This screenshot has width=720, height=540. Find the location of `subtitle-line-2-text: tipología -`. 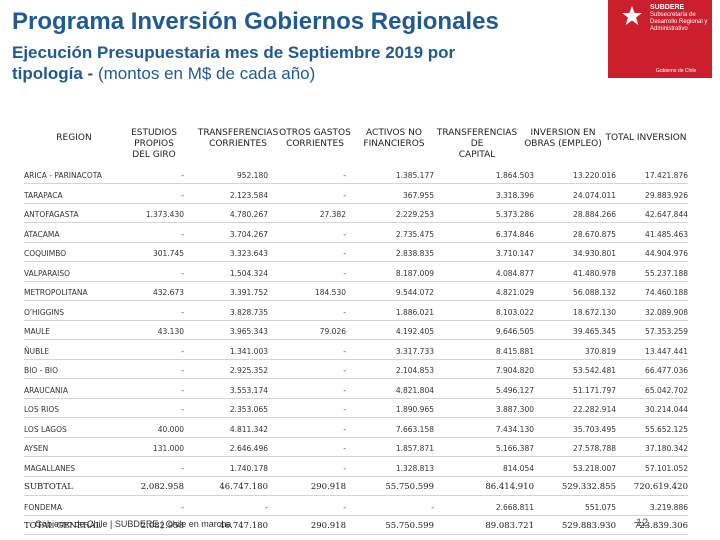

subtitle-line-2-text: tipología - is located at coordinates (53, 73).